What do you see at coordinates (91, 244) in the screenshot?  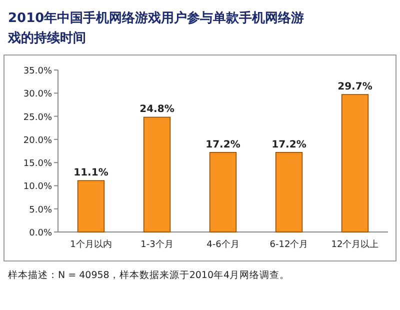 I see `x-tick-label: 1个月以内` at bounding box center [91, 244].